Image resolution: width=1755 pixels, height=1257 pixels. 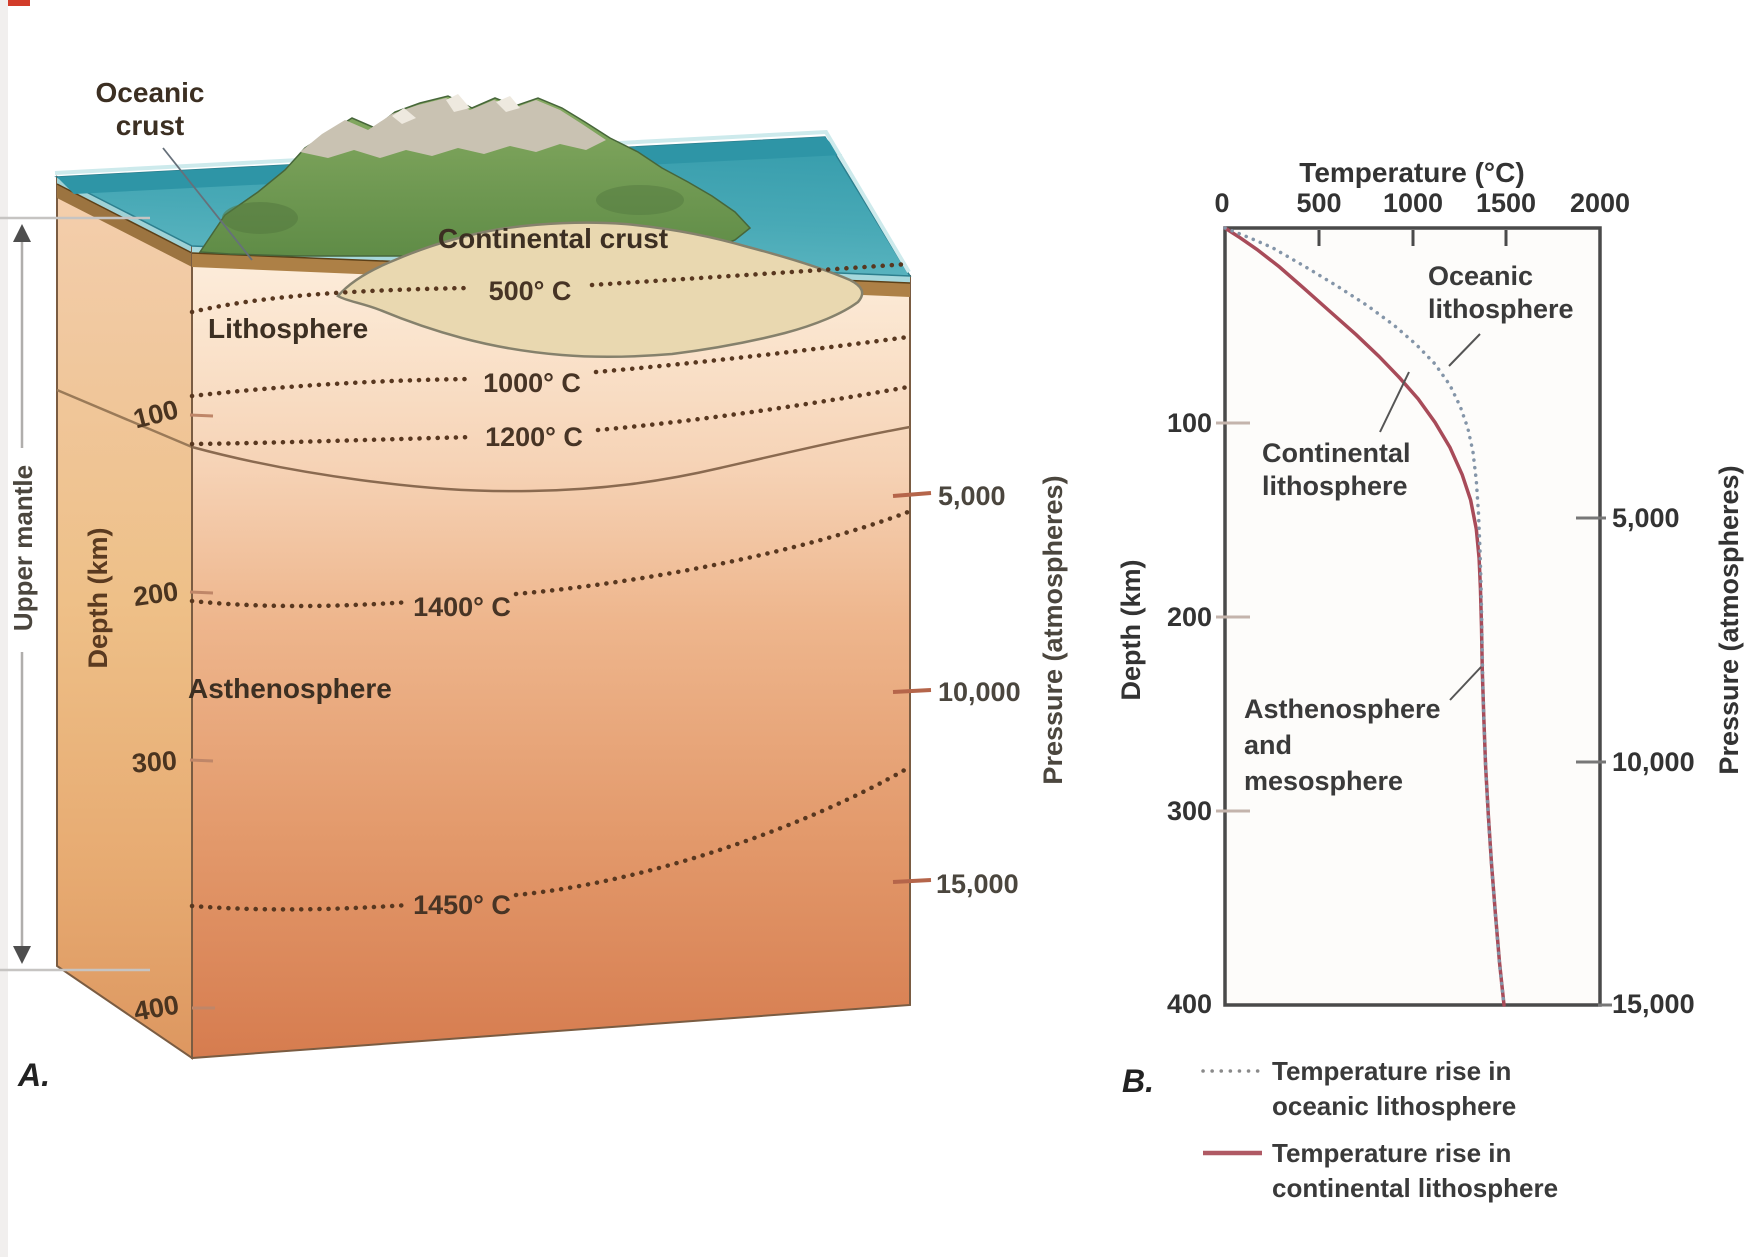 What do you see at coordinates (453, 128) in the screenshot?
I see `island-rocky-crest` at bounding box center [453, 128].